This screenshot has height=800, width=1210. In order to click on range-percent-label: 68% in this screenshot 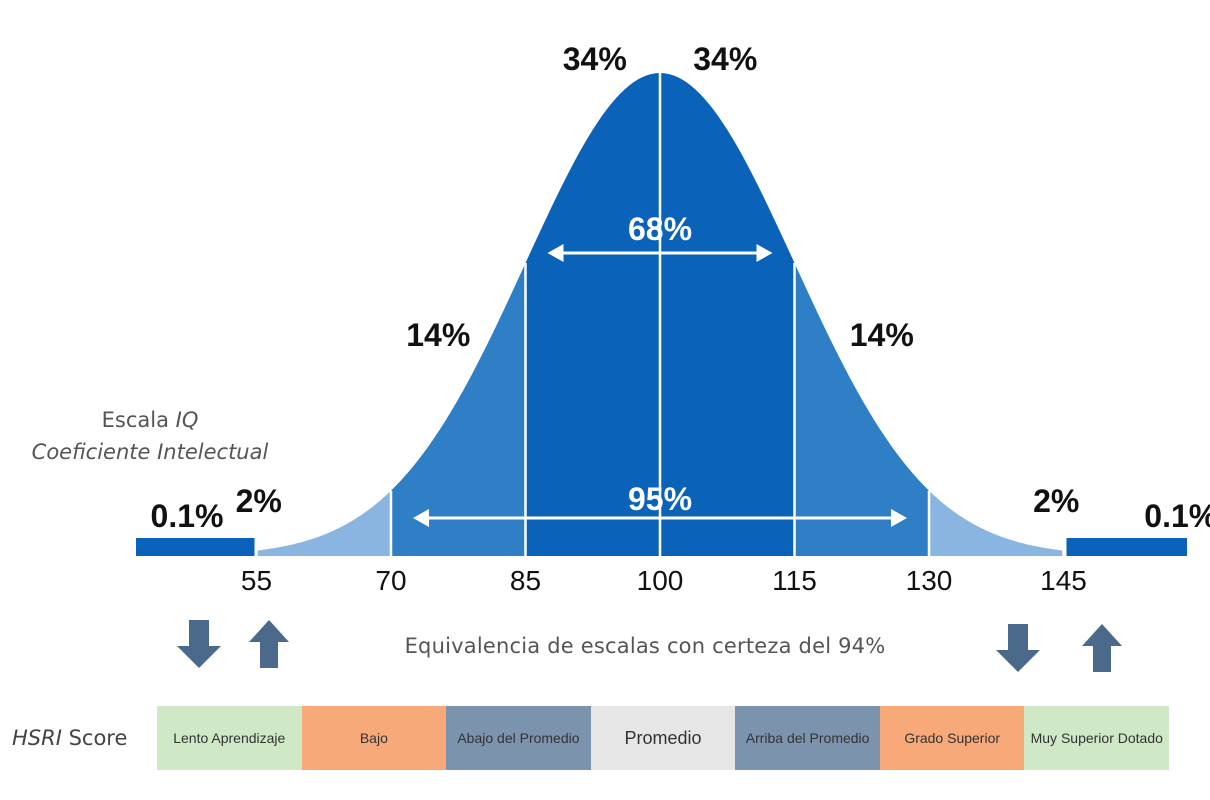, I will do `click(660, 229)`.